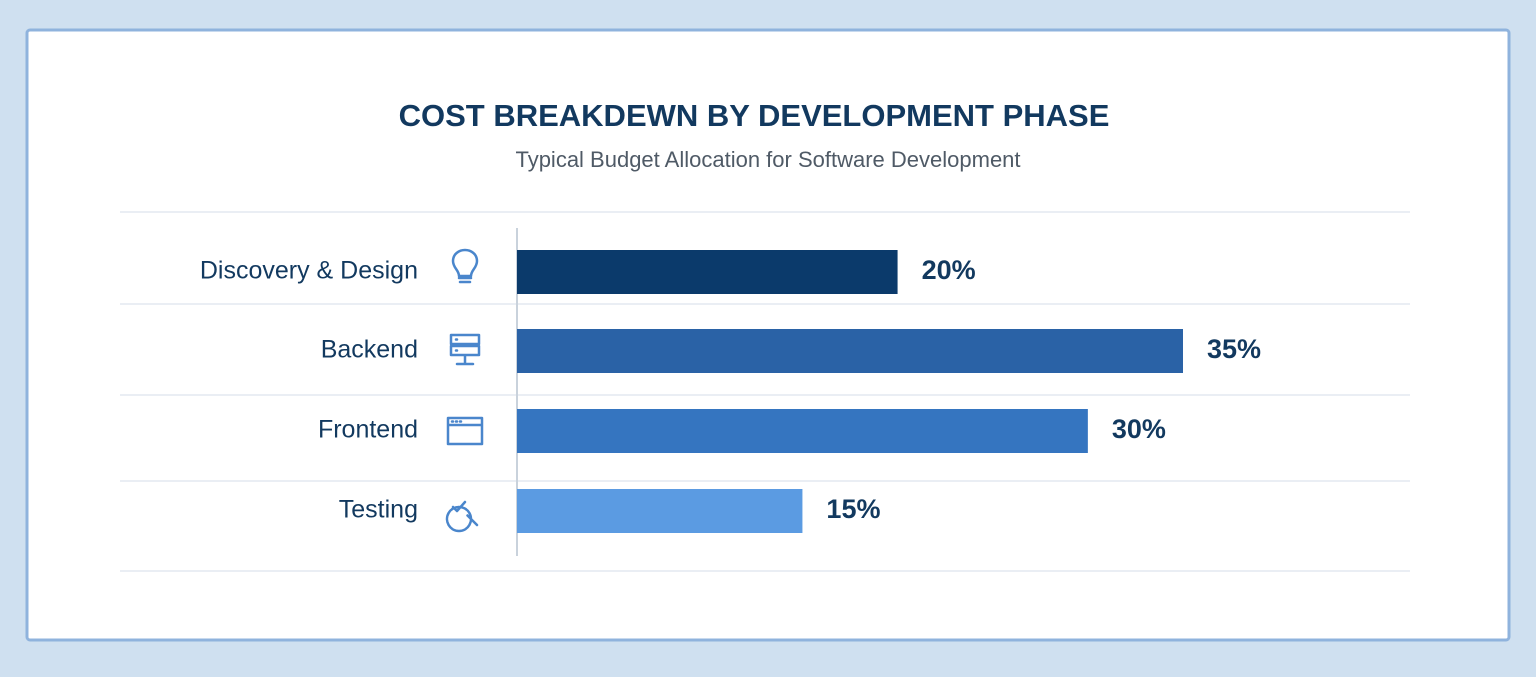 This screenshot has height=677, width=1536. I want to click on category-label: Testing, so click(378, 510).